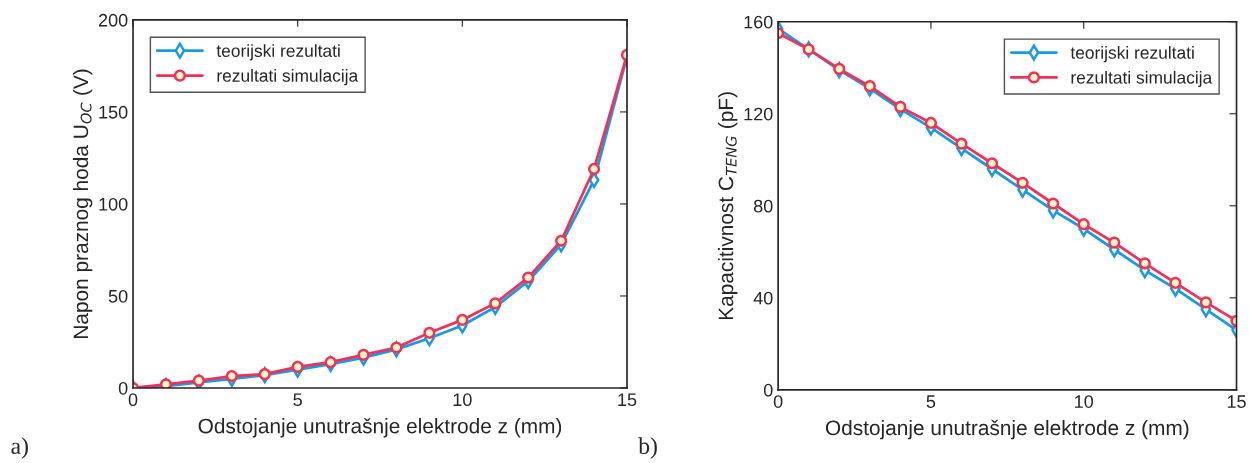  I want to click on y-tick-label: 80, so click(763, 206).